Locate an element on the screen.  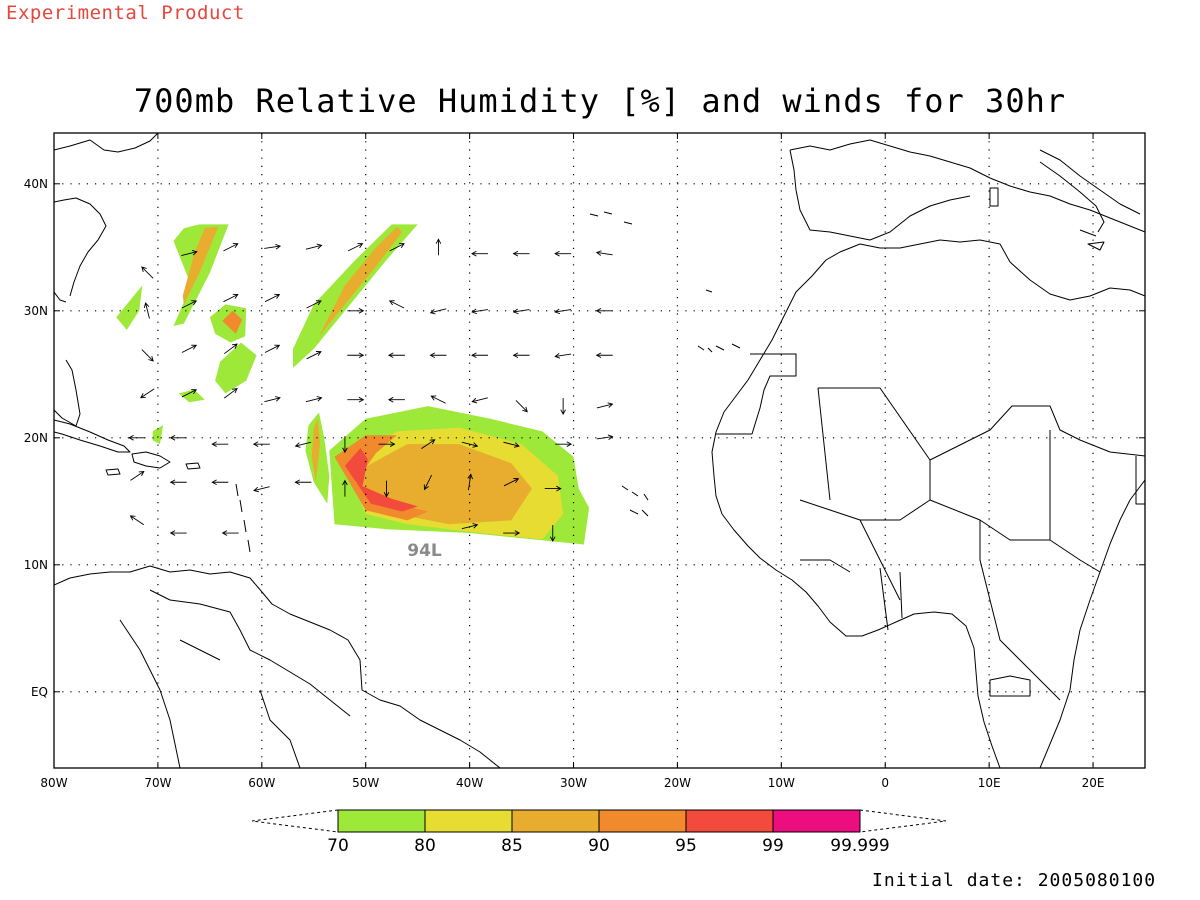
lon-tick-label: 10E is located at coordinates (989, 783).